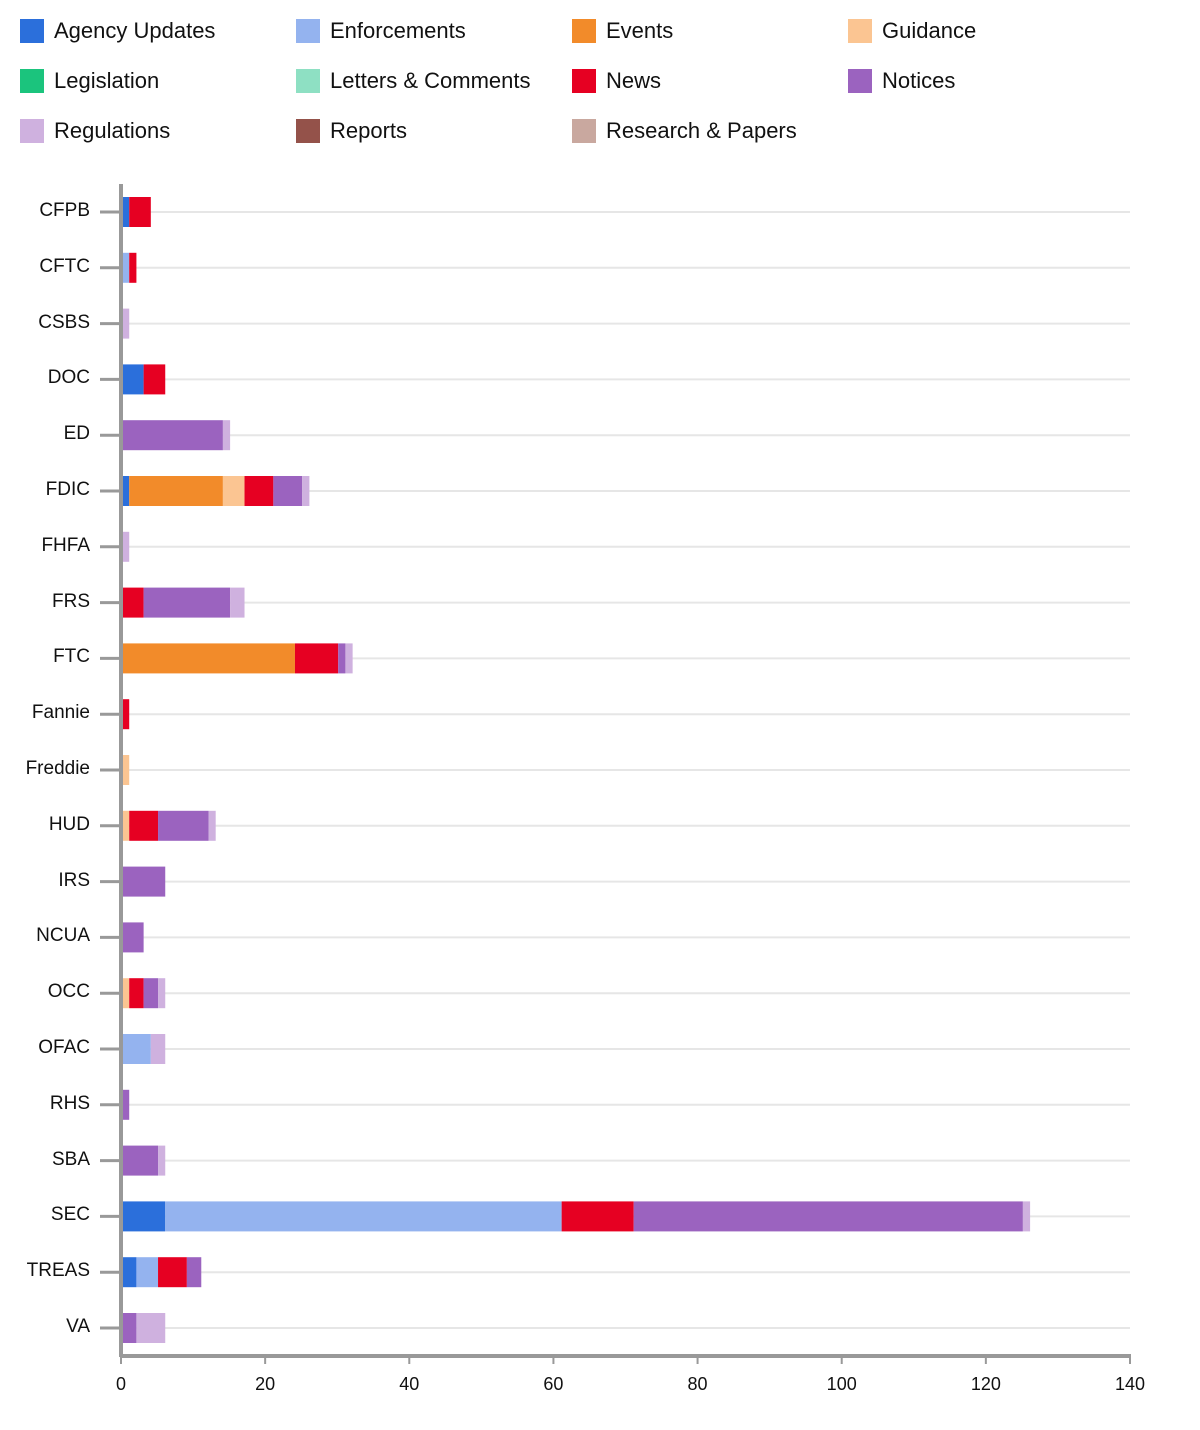  Describe the element at coordinates (63, 936) in the screenshot. I see `category-label: NCUA` at that location.